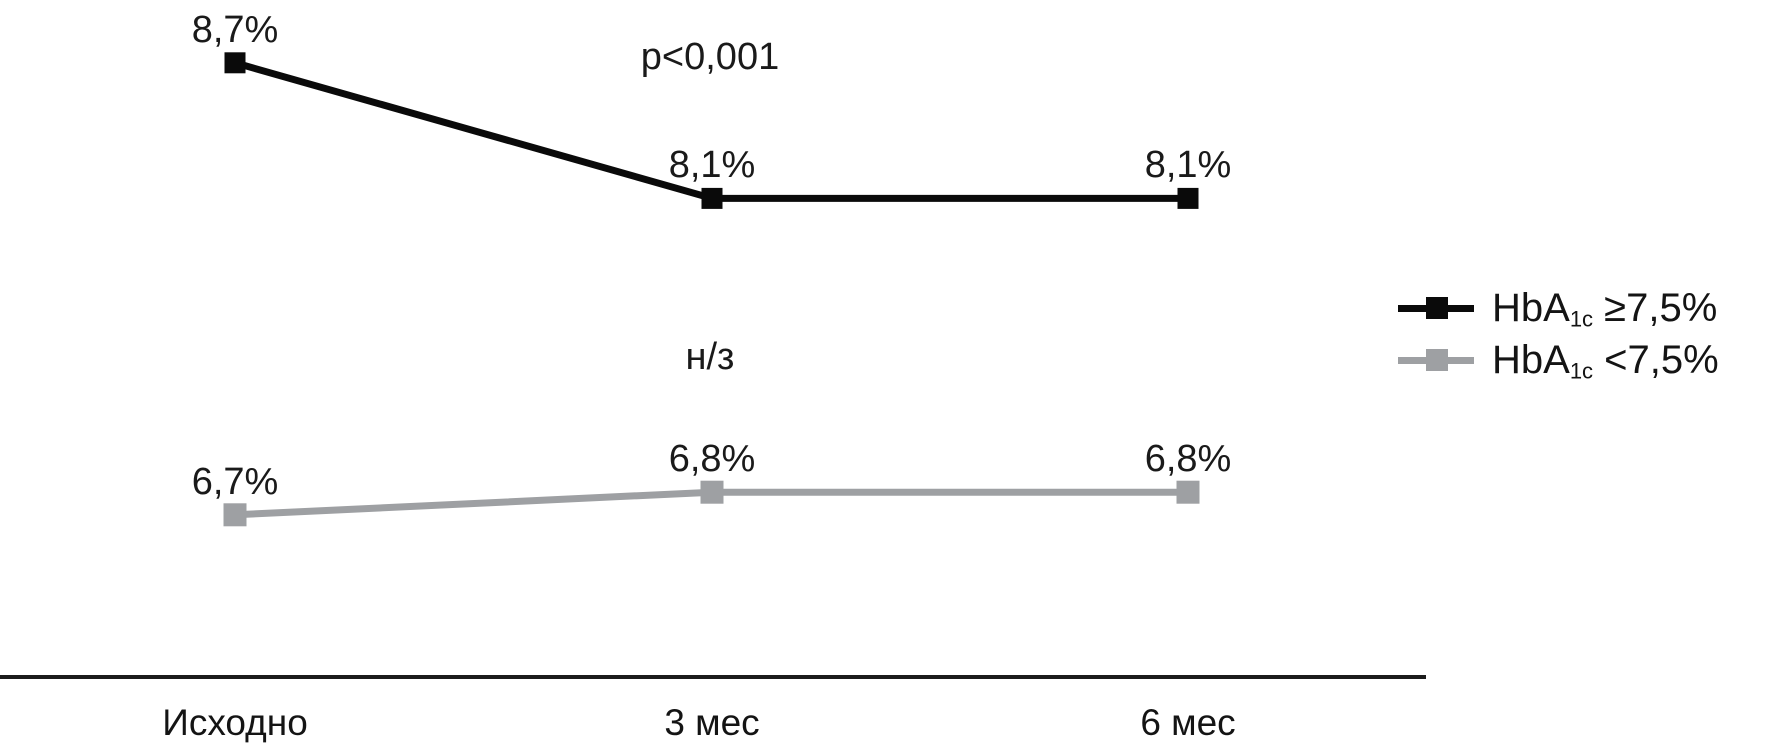 The image size is (1776, 751). What do you see at coordinates (235, 722) in the screenshot?
I see `x-axis-label: Исходно` at bounding box center [235, 722].